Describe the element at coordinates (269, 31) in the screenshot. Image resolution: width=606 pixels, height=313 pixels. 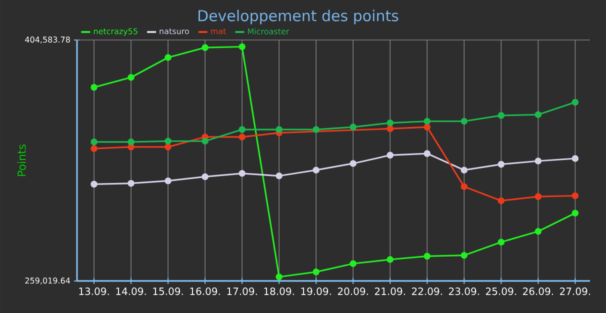
I see `legend-label: Microaster` at that location.